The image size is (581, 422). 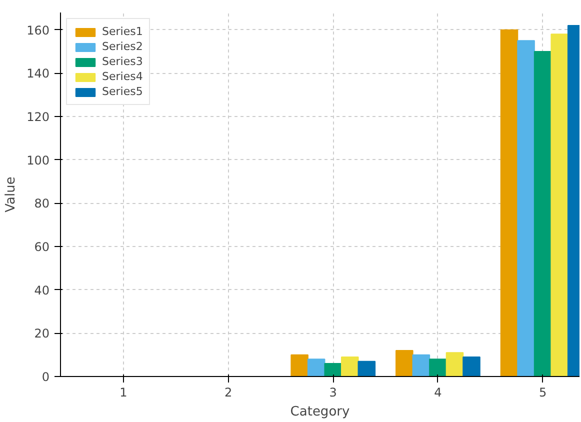 I want to click on legend-label: Series3, so click(x=122, y=61).